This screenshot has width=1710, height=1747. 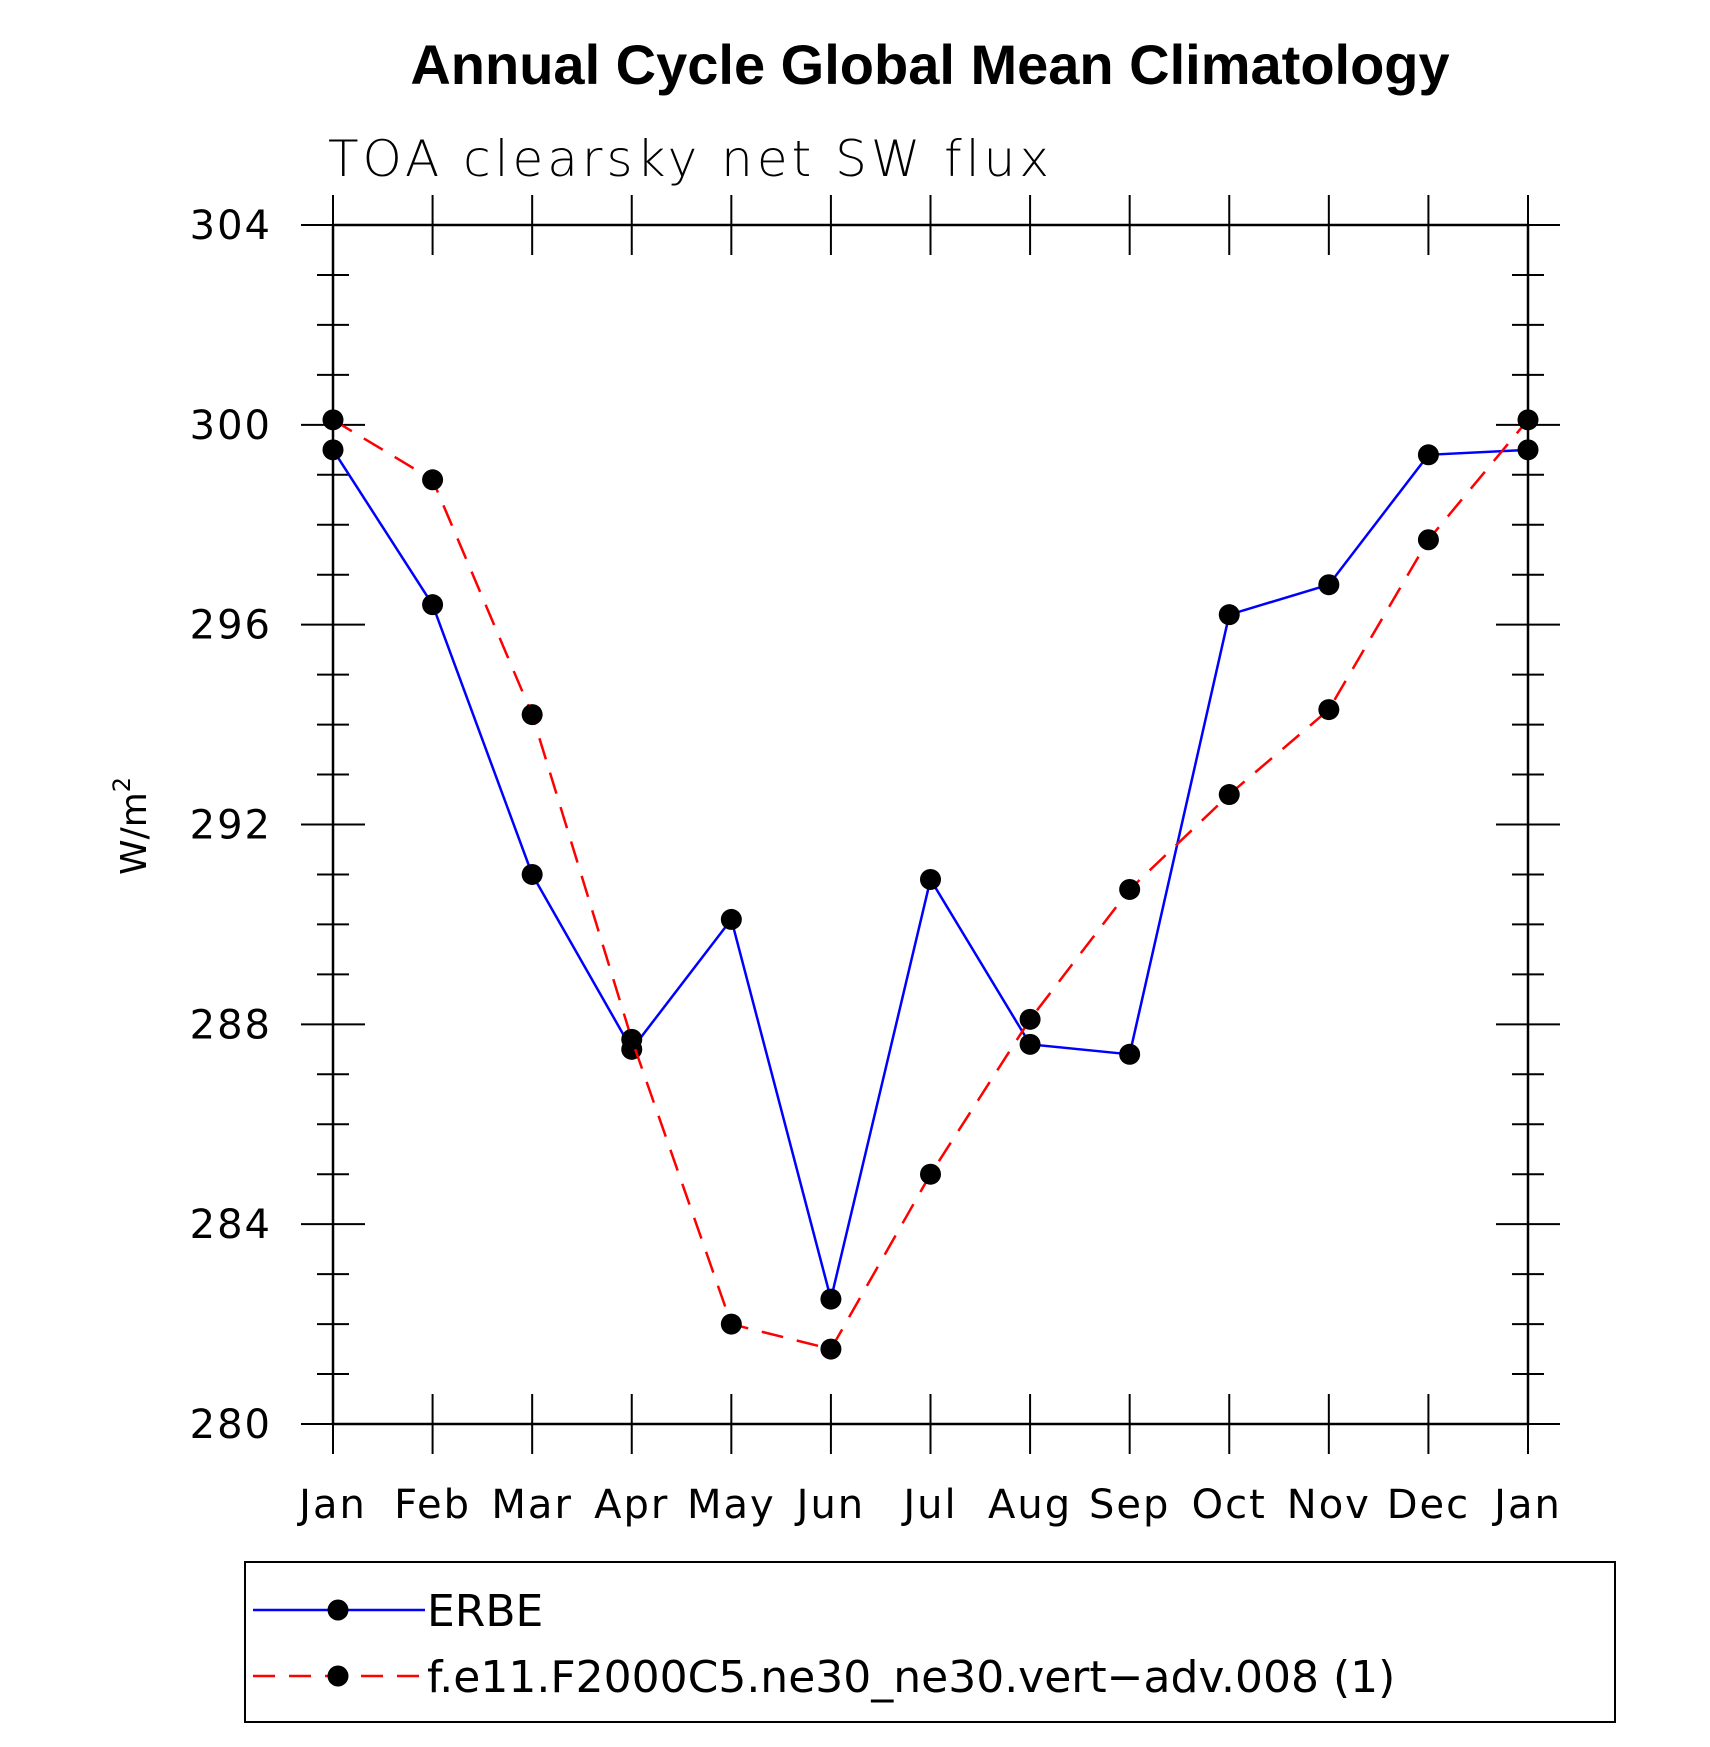 I want to click on x-tick-label: Aug, so click(x=1030, y=1505).